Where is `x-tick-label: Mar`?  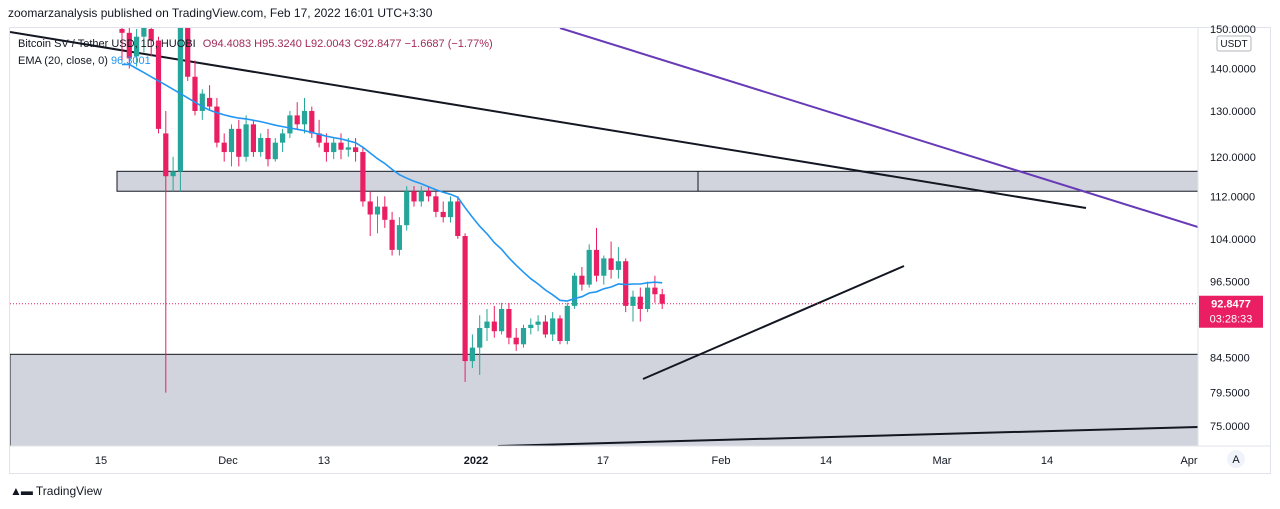 x-tick-label: Mar is located at coordinates (942, 461).